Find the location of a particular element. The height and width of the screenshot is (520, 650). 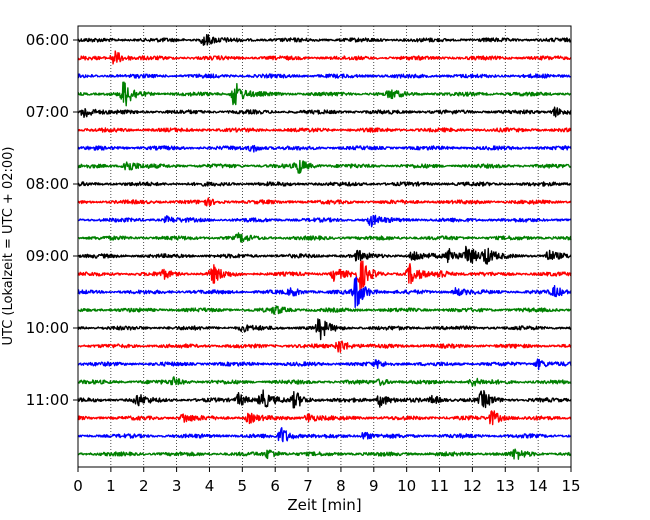

x-tick-label: 15 is located at coordinates (570, 486).